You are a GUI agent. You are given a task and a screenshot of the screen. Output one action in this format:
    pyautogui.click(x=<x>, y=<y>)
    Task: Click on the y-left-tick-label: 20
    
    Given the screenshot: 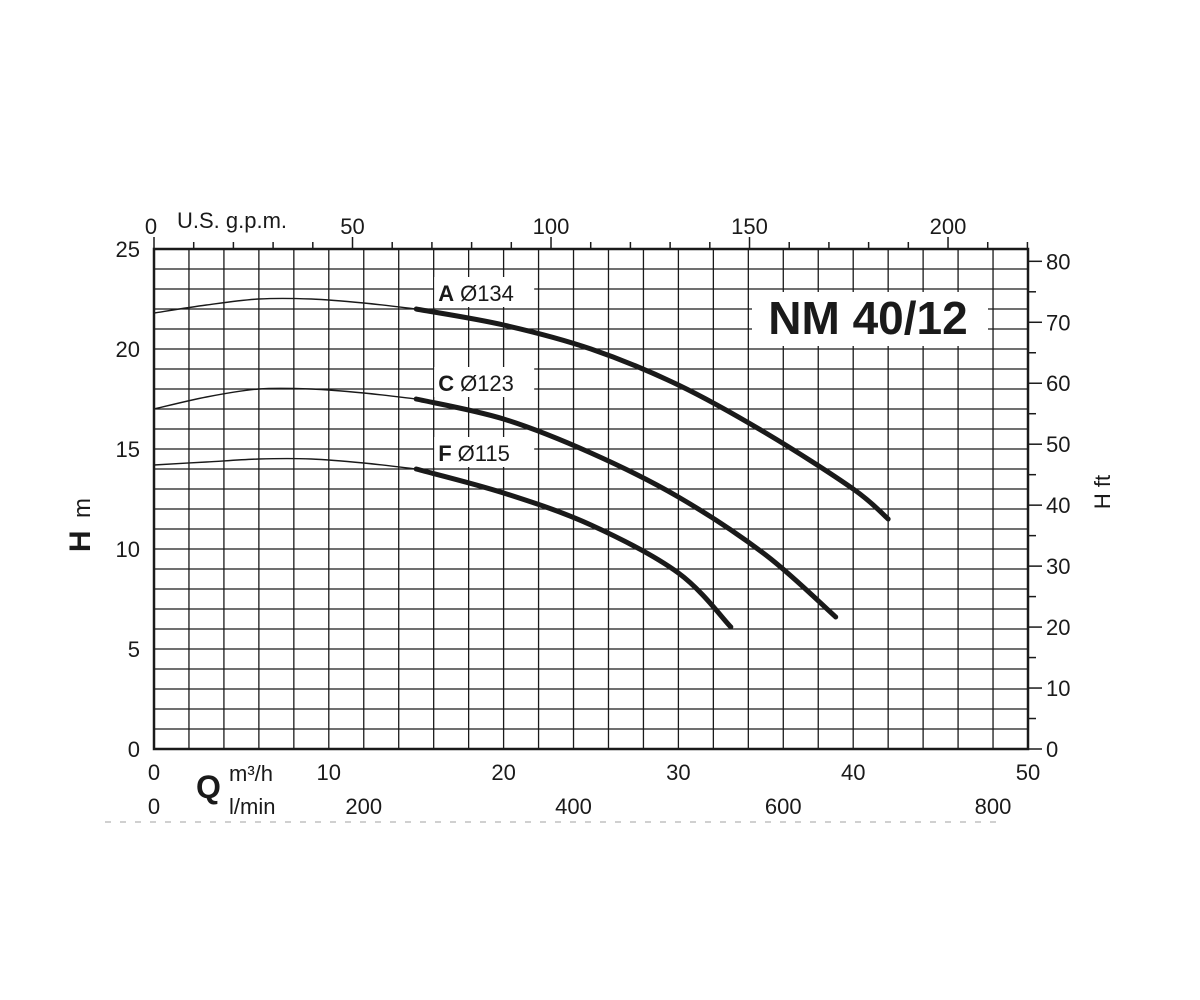 What is the action you would take?
    pyautogui.click(x=128, y=349)
    